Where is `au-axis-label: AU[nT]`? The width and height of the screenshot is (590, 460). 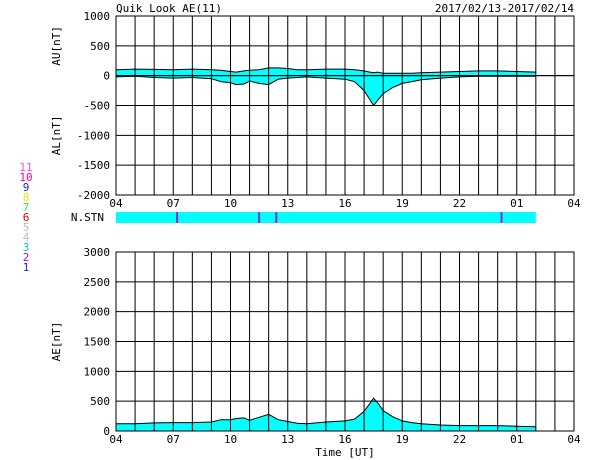 au-axis-label: AU[nT] is located at coordinates (56, 46).